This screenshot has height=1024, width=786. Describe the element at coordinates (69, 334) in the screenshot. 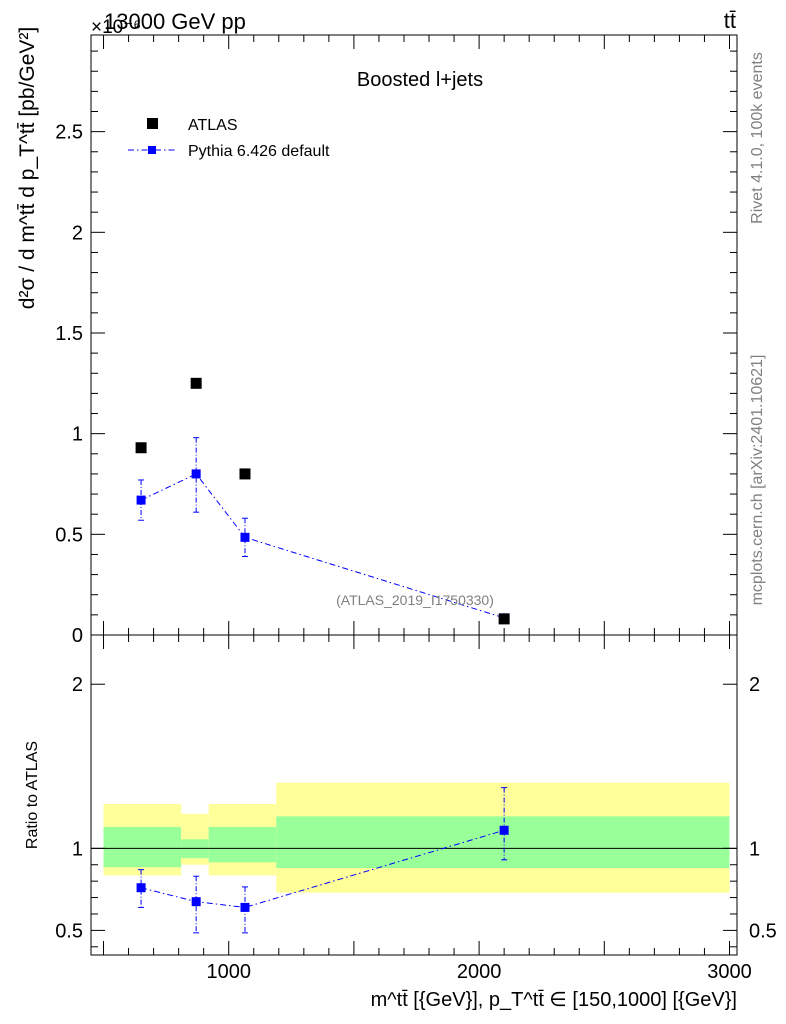

I see `main-y-tick-label: 1.5` at that location.